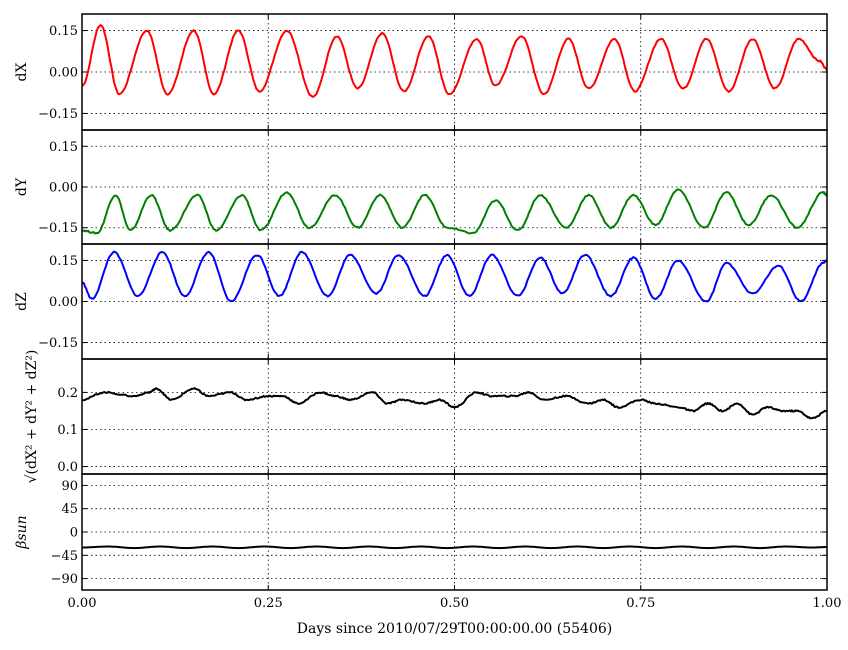  Describe the element at coordinates (22, 186) in the screenshot. I see `y-axis-label: dY` at that location.